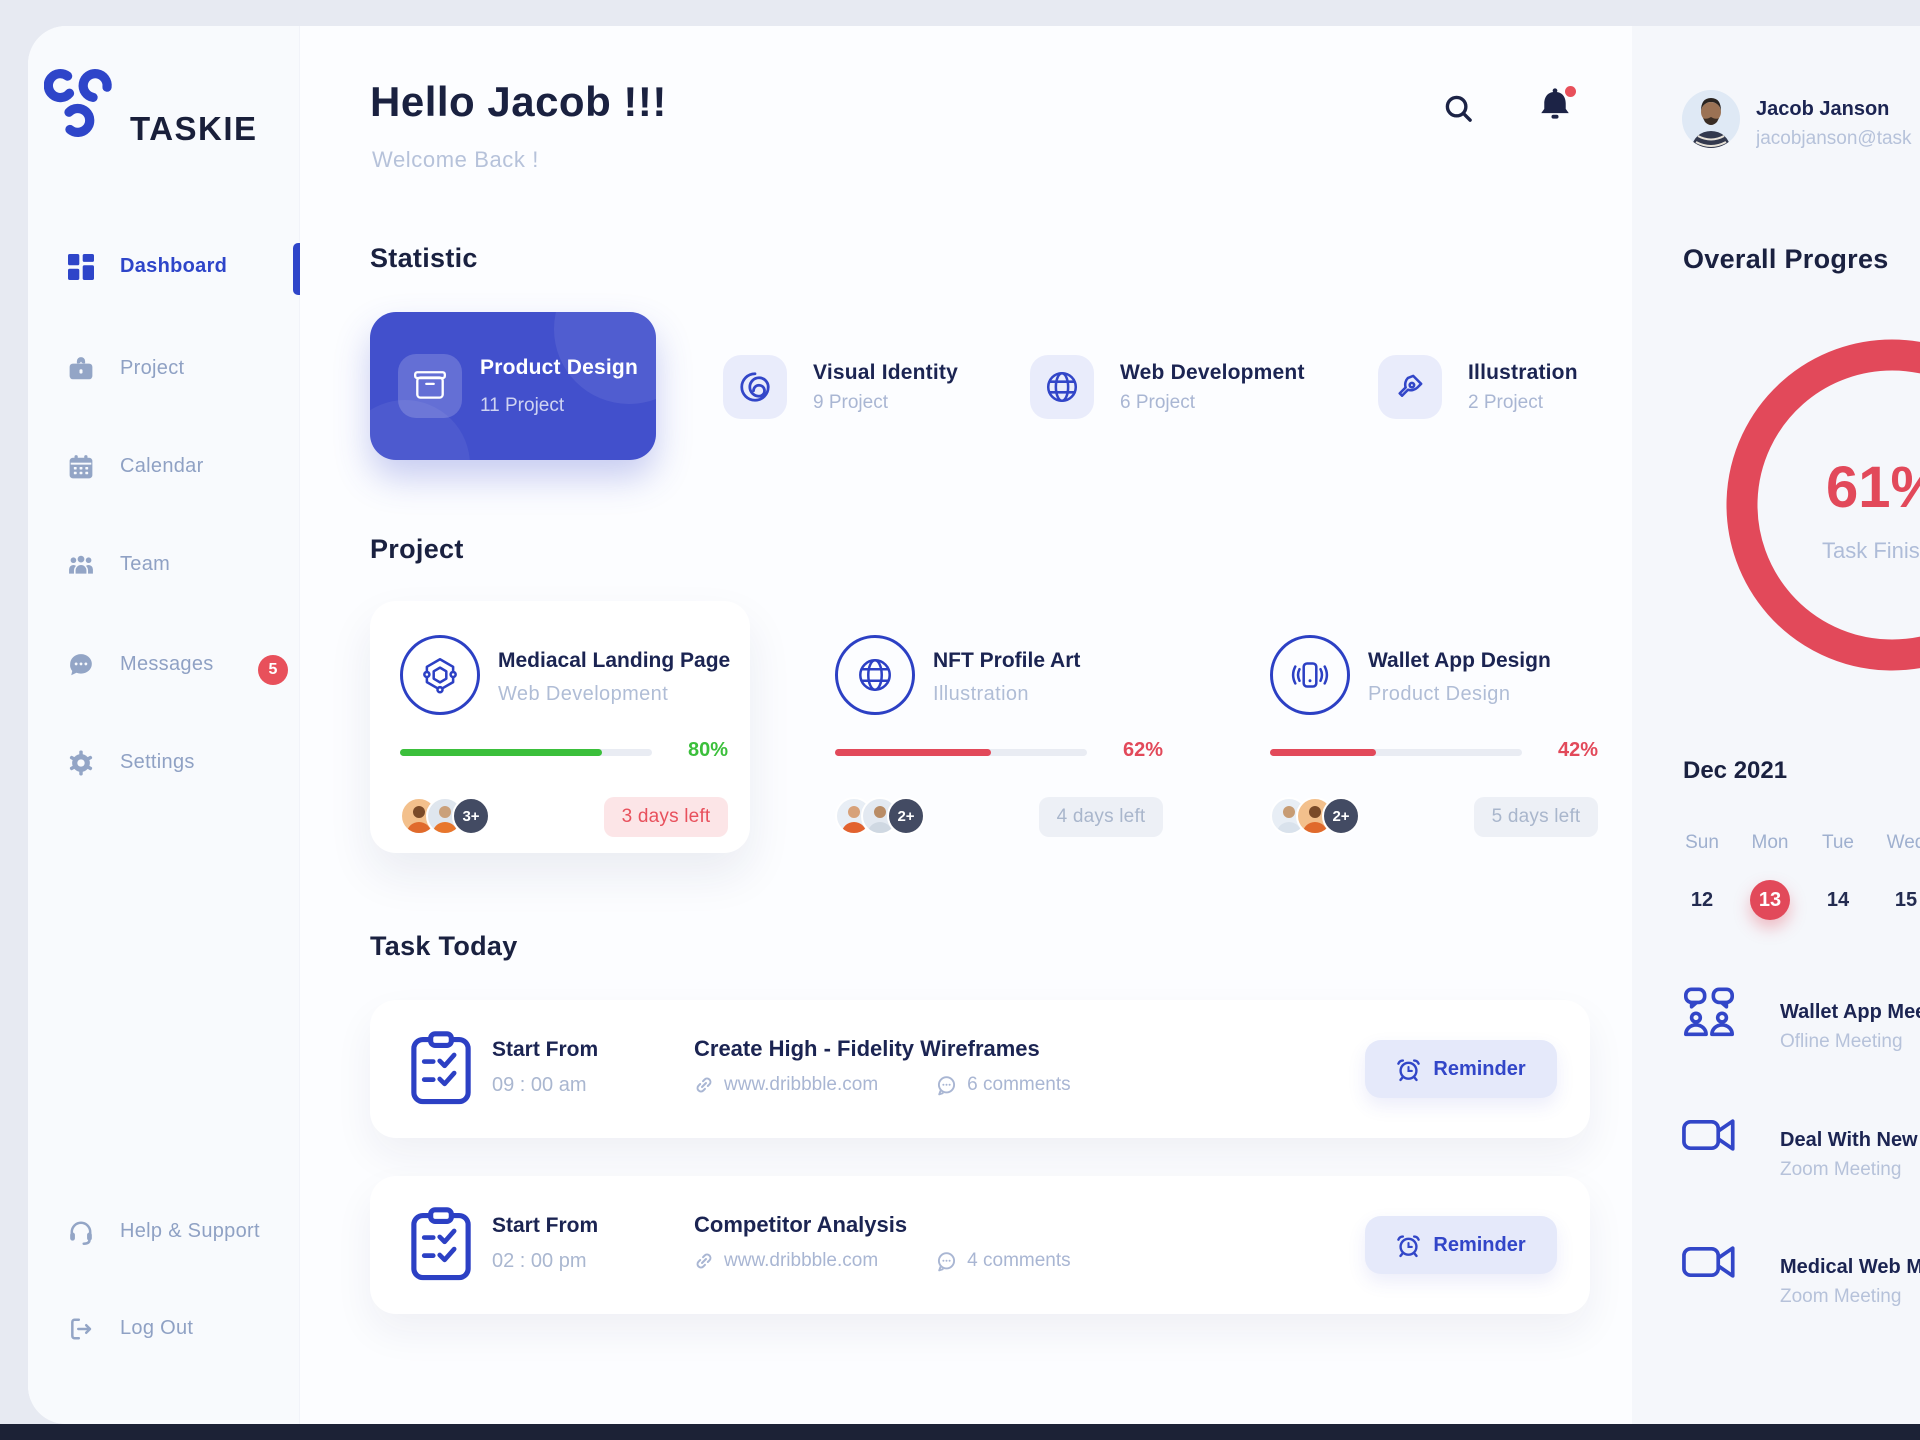 This screenshot has width=1920, height=1440. Describe the element at coordinates (1478, 387) in the screenshot. I see `stat-card-illustration: Illustration 2 Project` at that location.